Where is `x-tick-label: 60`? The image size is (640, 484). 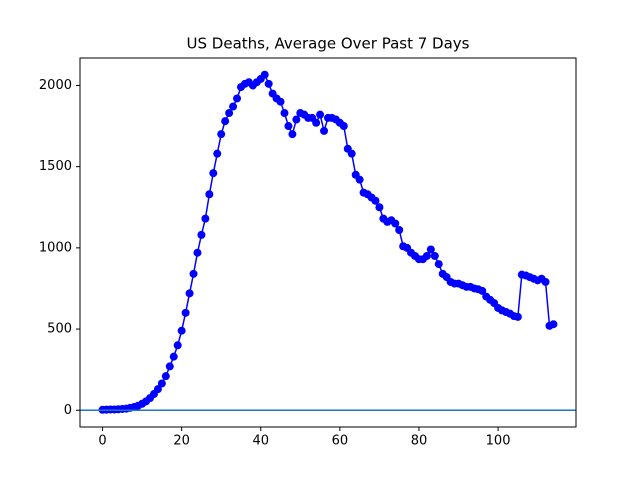 x-tick-label: 60 is located at coordinates (340, 441).